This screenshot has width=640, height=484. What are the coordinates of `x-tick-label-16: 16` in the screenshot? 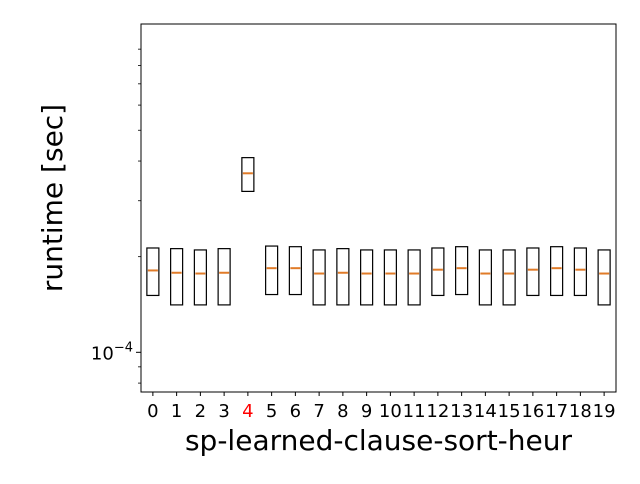 It's located at (532, 411).